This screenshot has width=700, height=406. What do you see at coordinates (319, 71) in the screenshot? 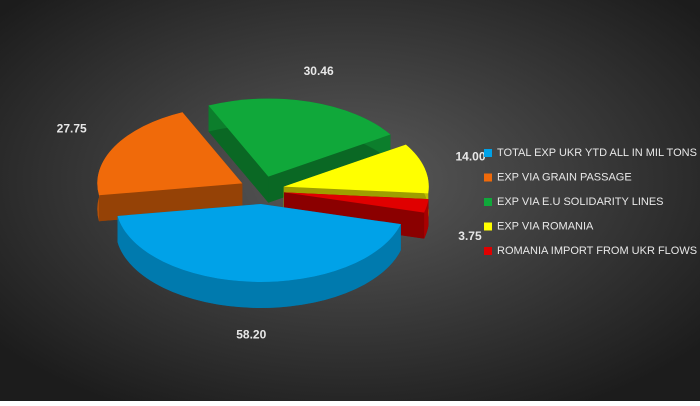
I see `data-label: 30.46` at bounding box center [319, 71].